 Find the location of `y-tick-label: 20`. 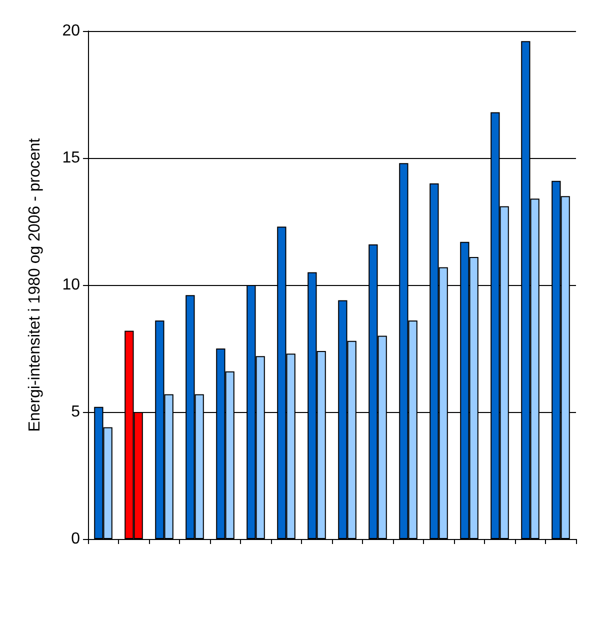

y-tick-label: 20 is located at coordinates (71, 31).